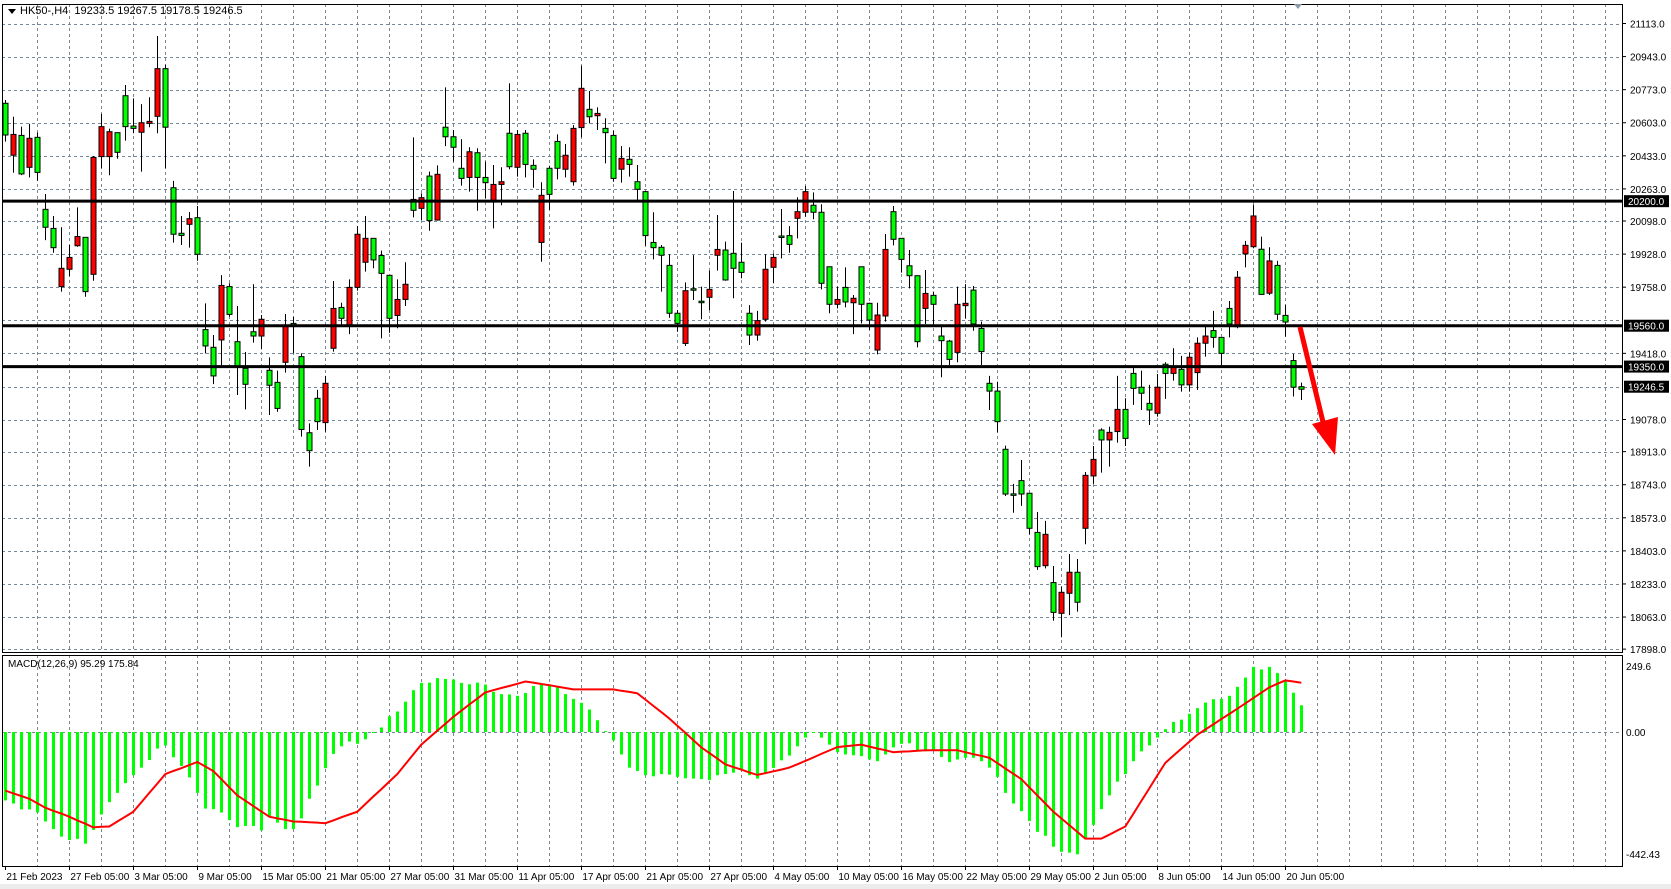 This screenshot has width=1671, height=889. What do you see at coordinates (835, 886) in the screenshot?
I see `status-strip` at bounding box center [835, 886].